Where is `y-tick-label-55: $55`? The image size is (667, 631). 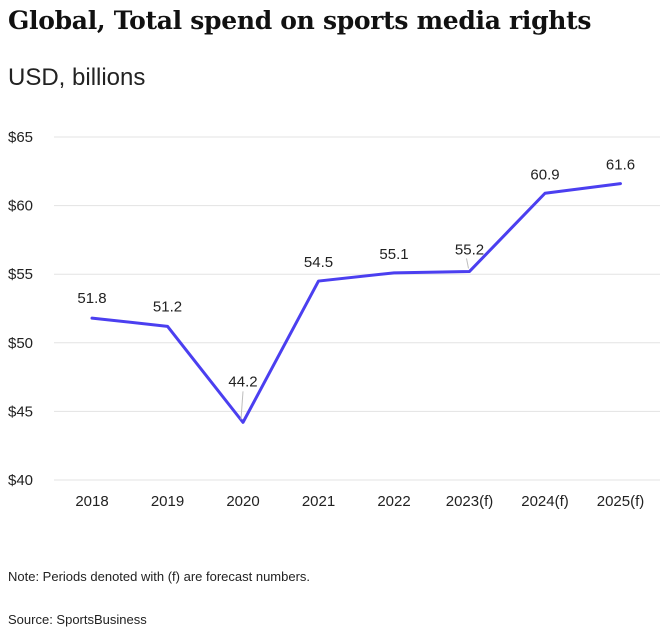 y-tick-label-55: $55 is located at coordinates (20, 274).